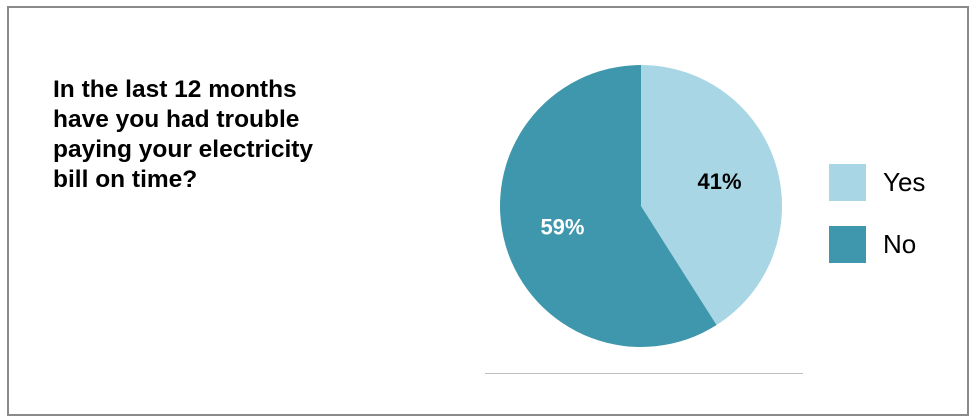  Describe the element at coordinates (644, 373) in the screenshot. I see `chart-baseline` at that location.